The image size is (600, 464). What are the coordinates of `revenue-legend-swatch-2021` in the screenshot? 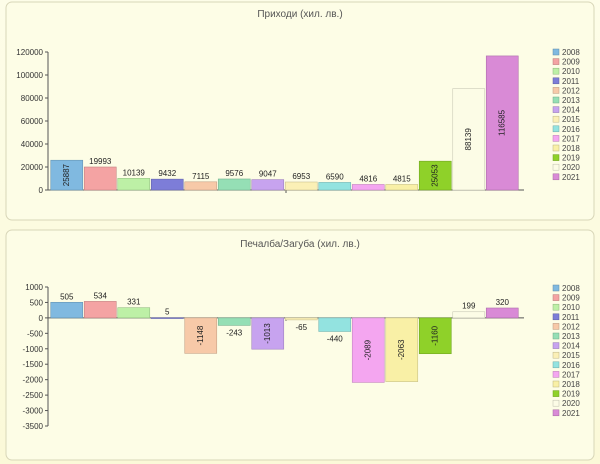 It's located at (556, 177).